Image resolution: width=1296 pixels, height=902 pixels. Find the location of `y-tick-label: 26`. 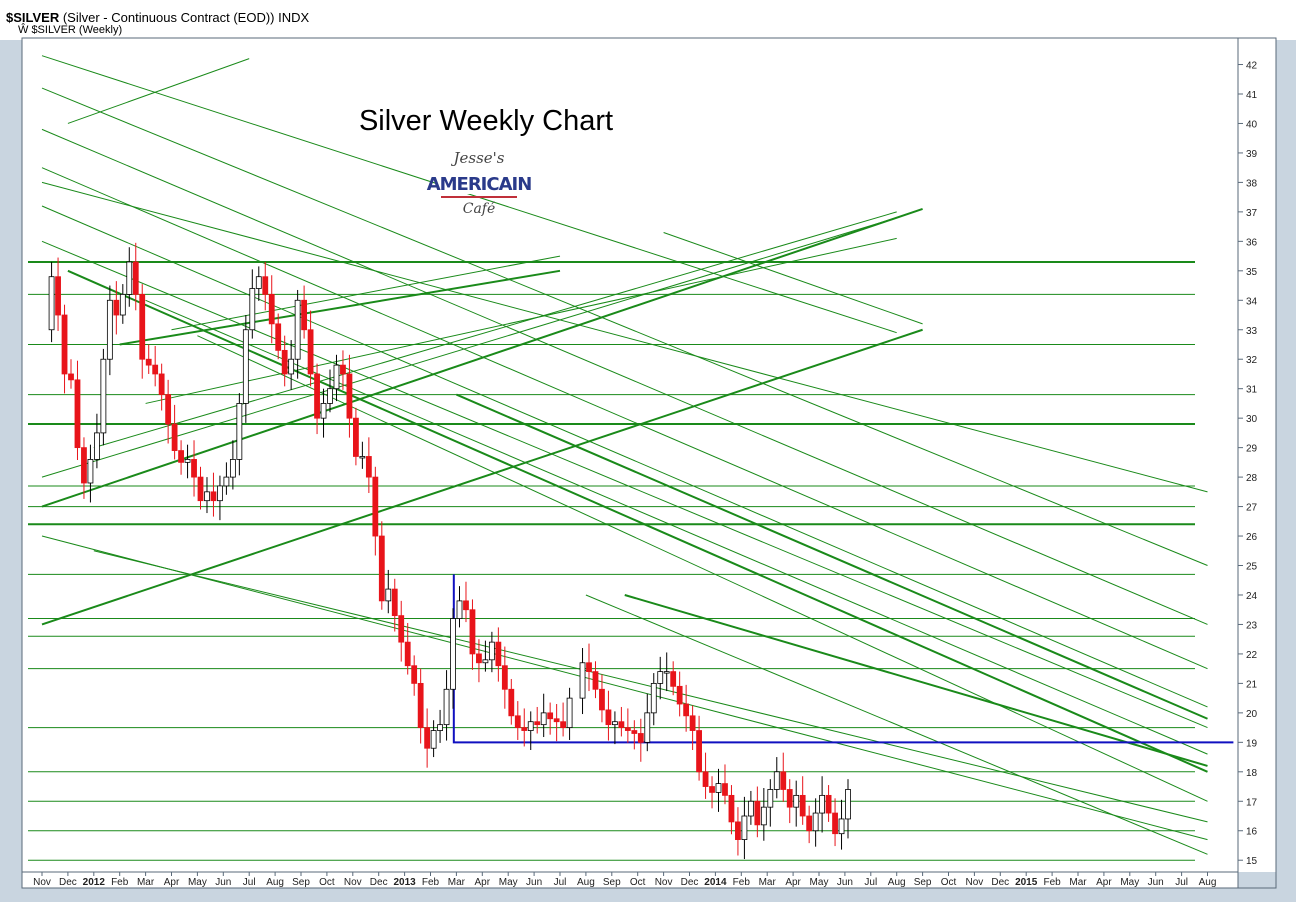

y-tick-label: 26 is located at coordinates (1252, 537).